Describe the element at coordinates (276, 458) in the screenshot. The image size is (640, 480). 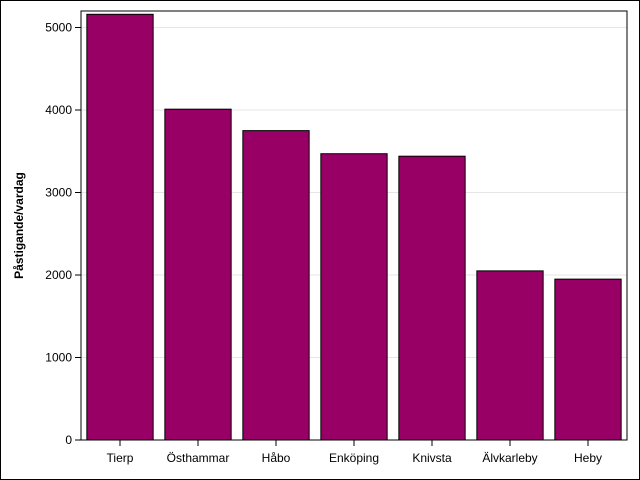
I see `x-tick-label: Håbo` at that location.